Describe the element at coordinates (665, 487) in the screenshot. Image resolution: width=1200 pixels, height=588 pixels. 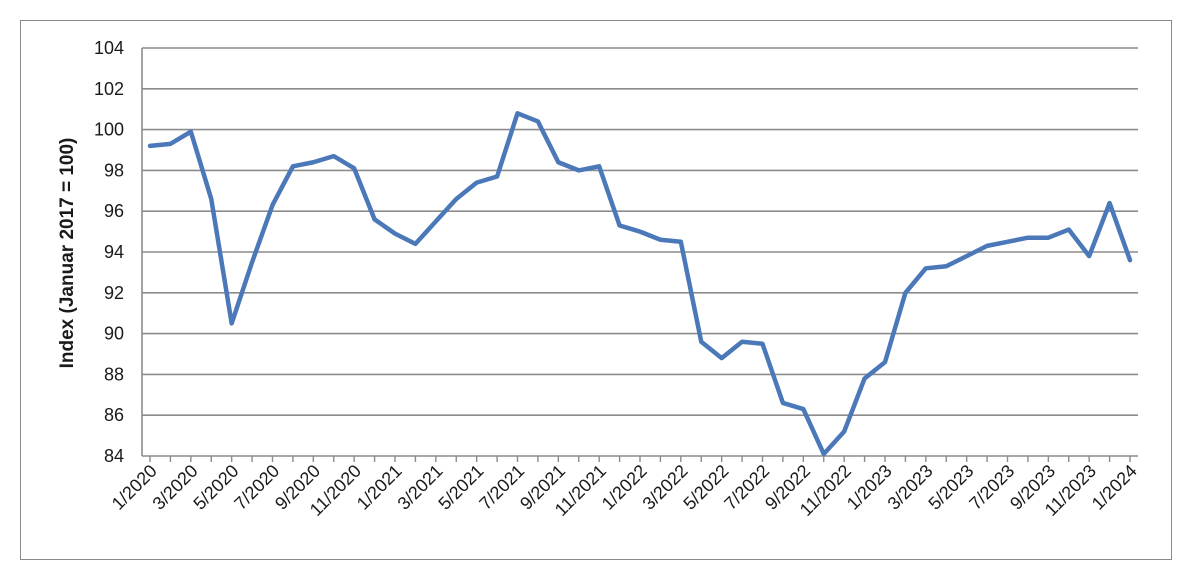
I see `x-tick-label: 3/2022` at that location.